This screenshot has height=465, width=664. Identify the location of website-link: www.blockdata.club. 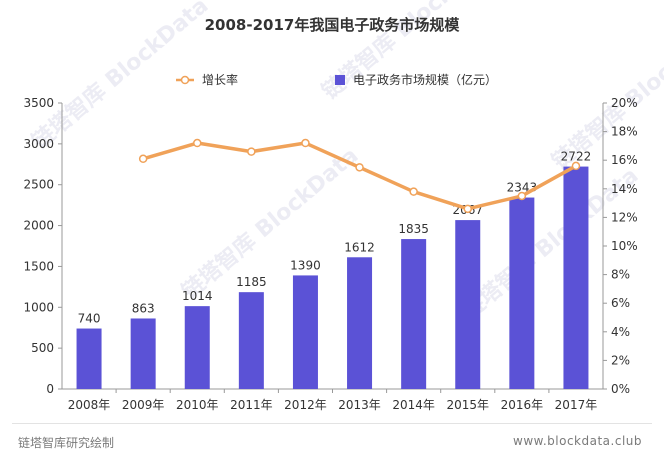
(577, 441).